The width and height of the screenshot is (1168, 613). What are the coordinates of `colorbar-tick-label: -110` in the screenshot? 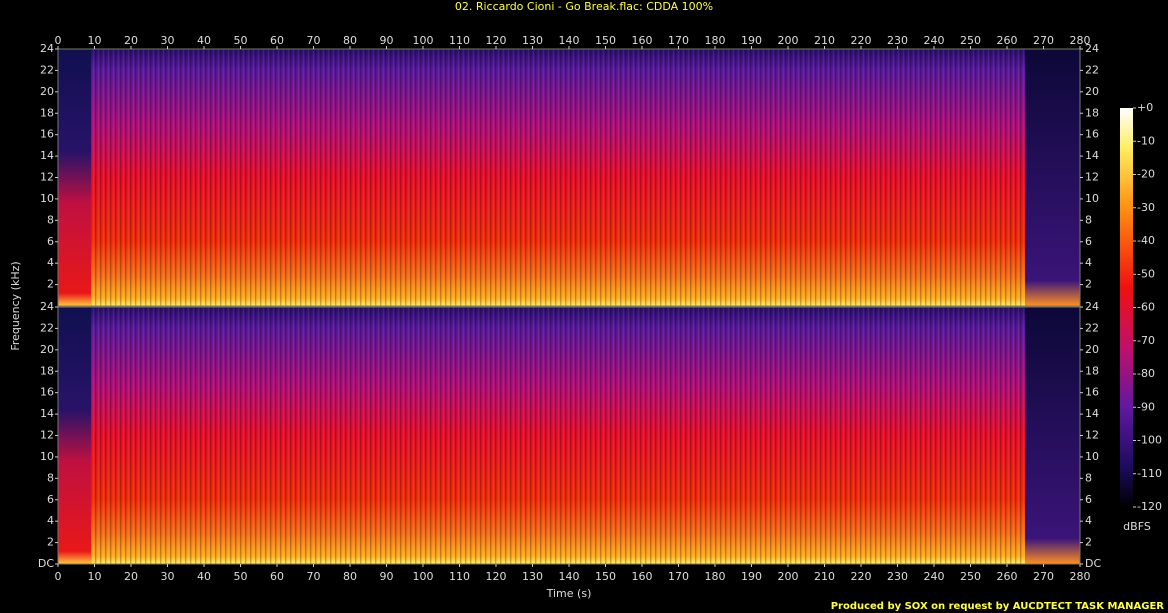 It's located at (1149, 473).